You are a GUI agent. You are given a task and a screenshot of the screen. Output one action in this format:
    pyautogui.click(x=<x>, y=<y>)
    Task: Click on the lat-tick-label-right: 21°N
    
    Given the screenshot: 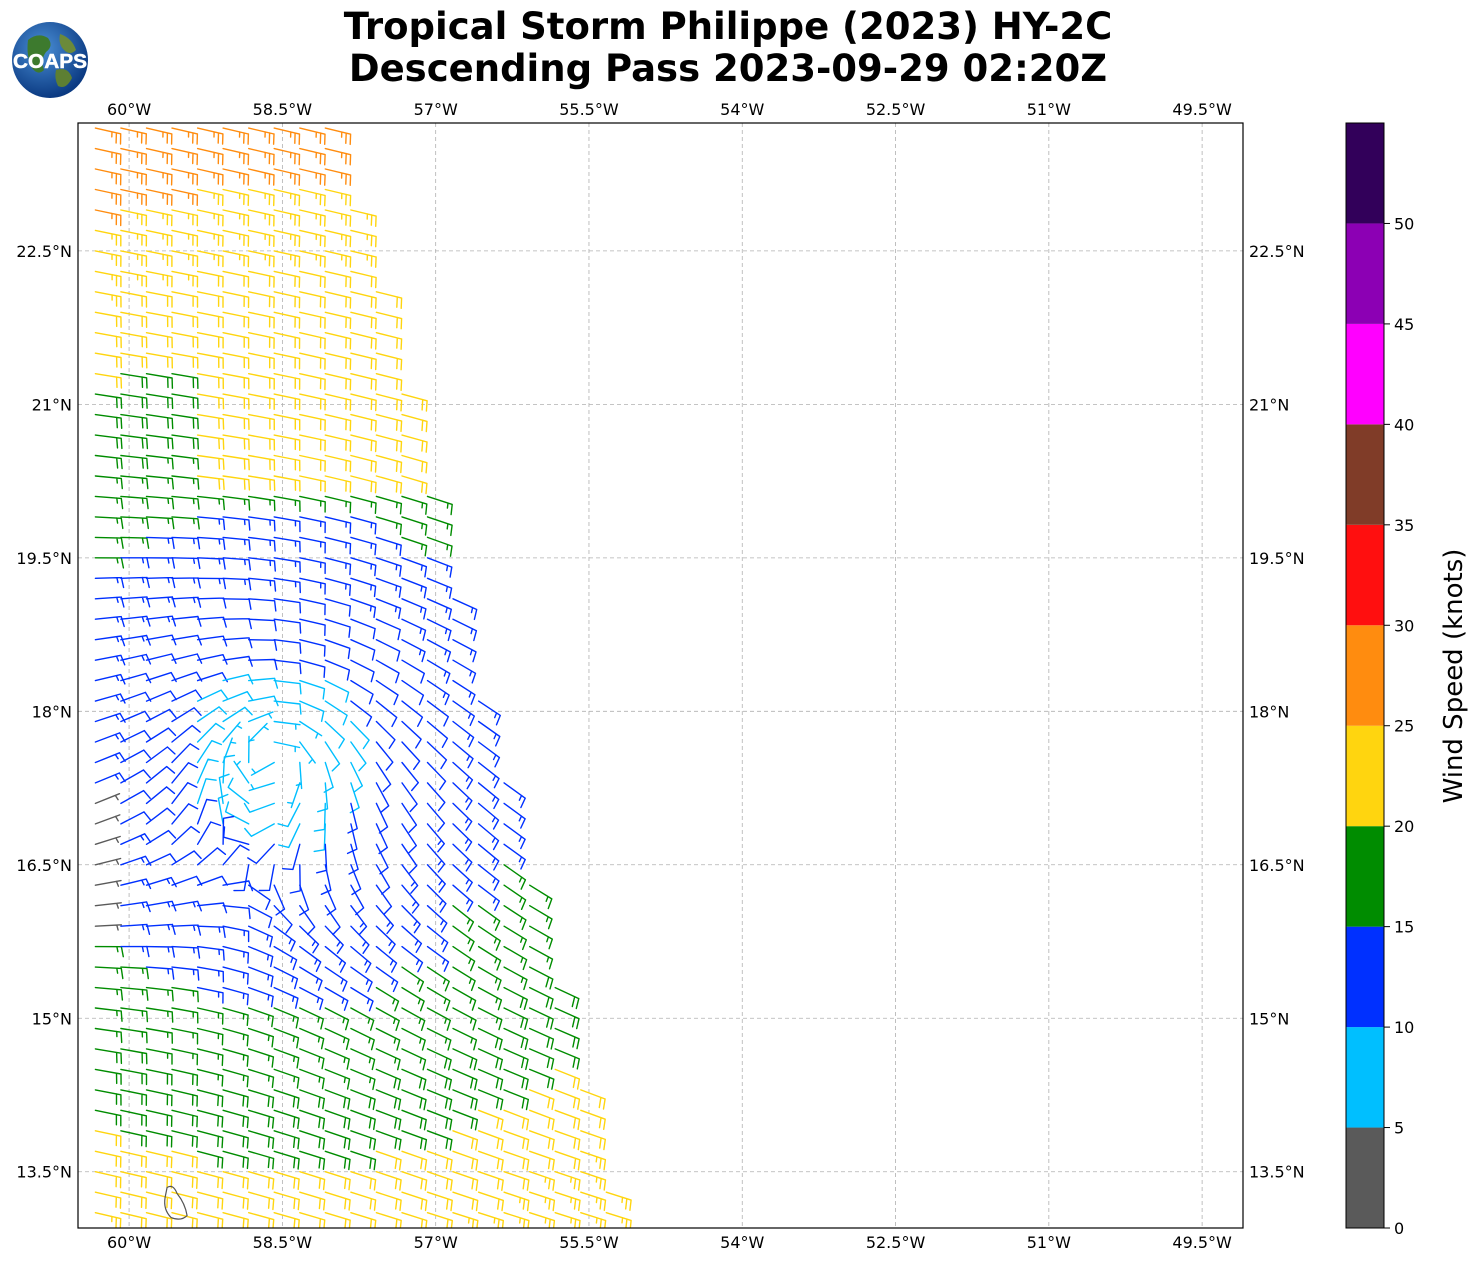 What is the action you would take?
    pyautogui.click(x=1269, y=404)
    